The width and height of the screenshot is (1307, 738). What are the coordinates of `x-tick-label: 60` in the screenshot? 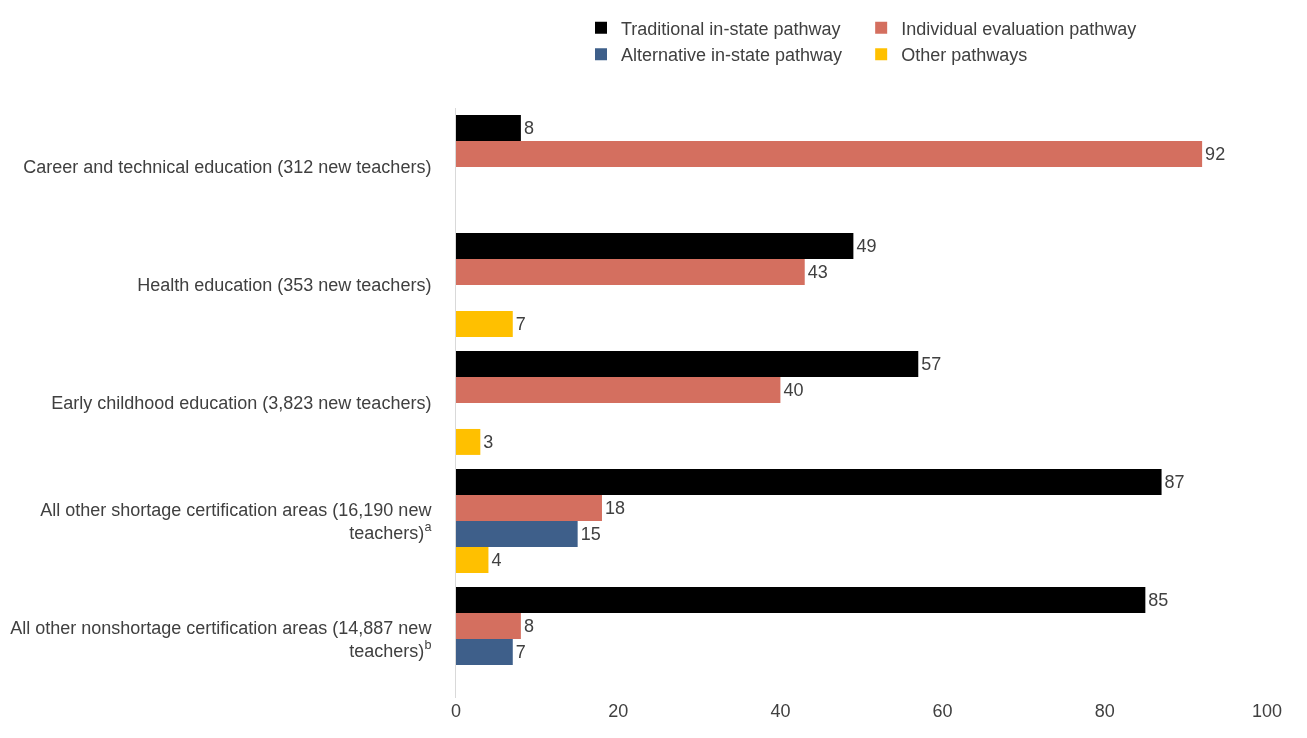 It's located at (942, 711).